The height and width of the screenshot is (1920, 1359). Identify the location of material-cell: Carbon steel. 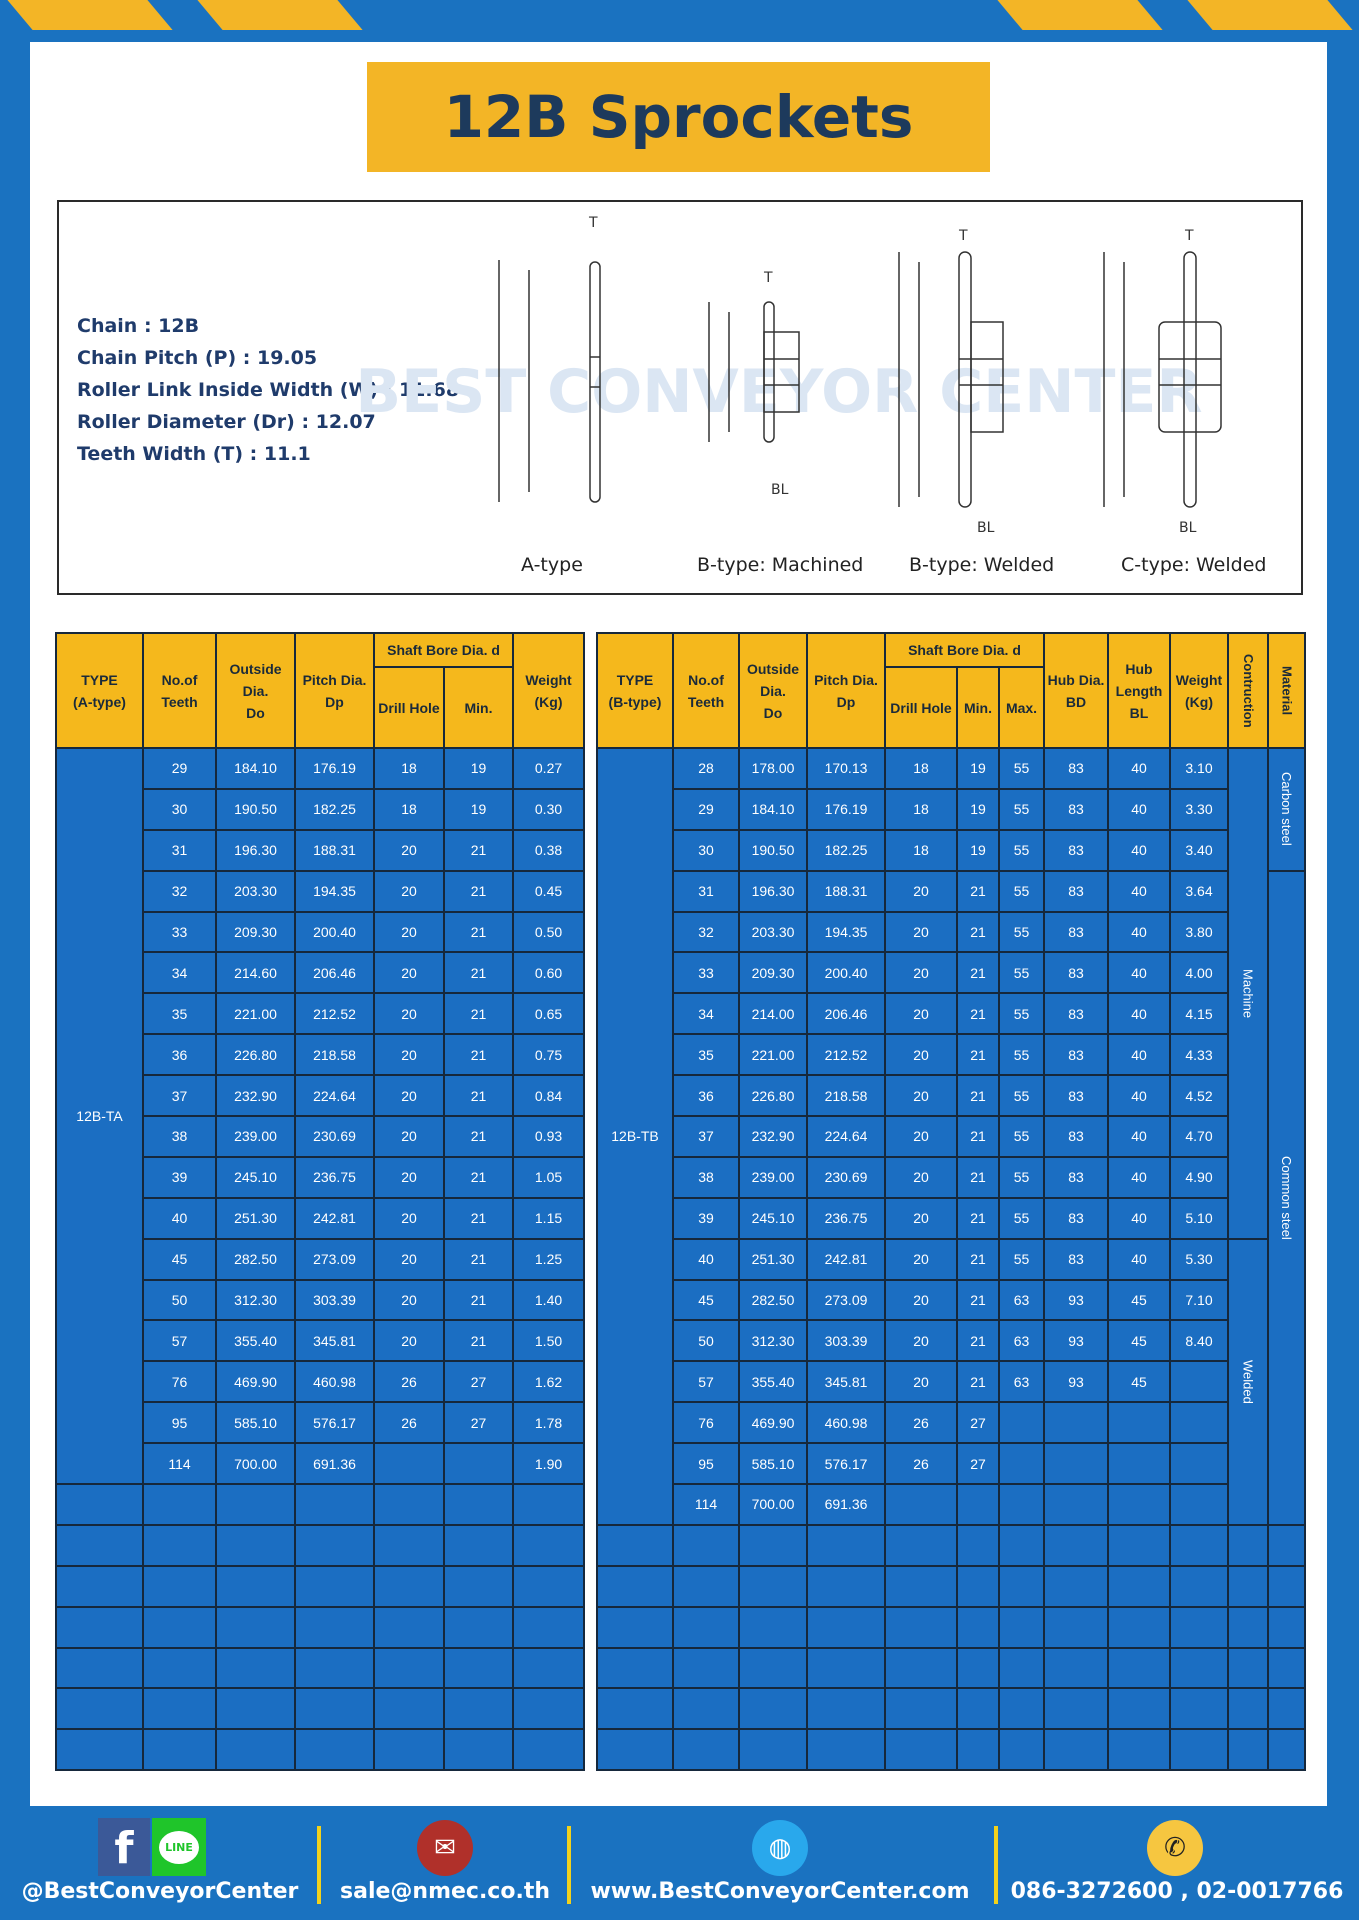
(1286, 809).